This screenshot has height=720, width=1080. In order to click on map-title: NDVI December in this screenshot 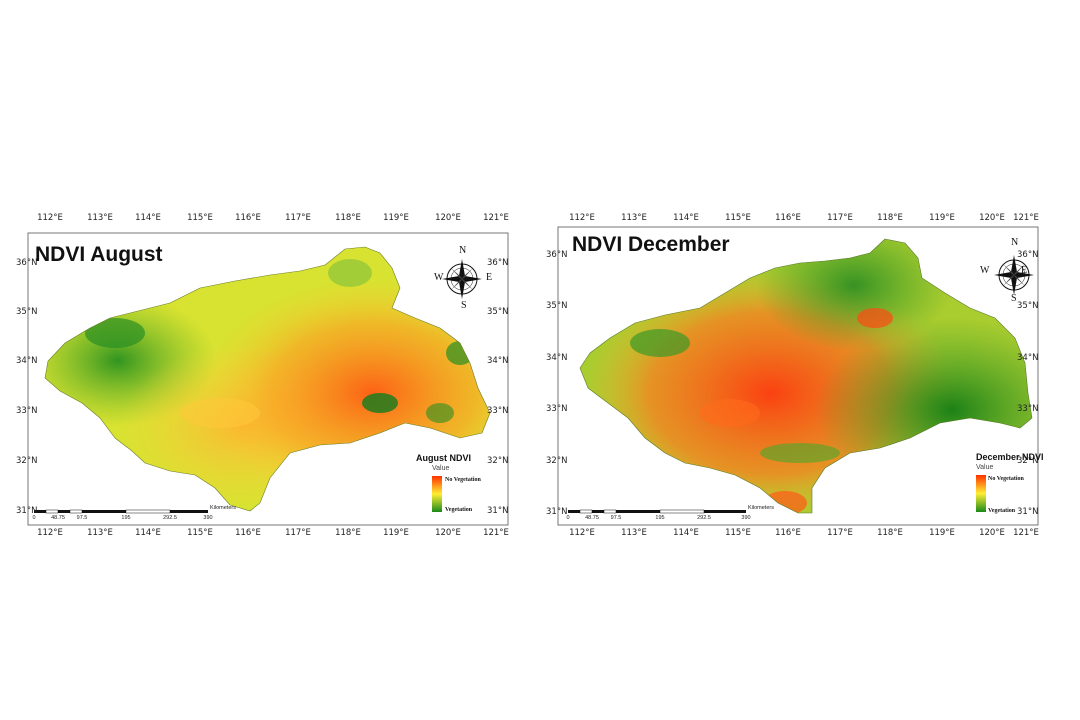, I will do `click(651, 244)`.